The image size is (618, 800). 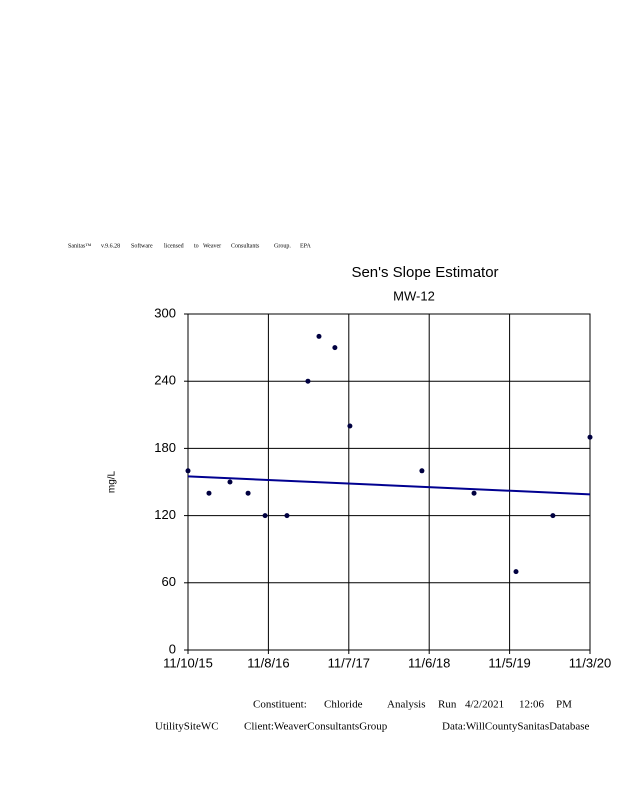 I want to click on header-word: to, so click(x=196, y=246).